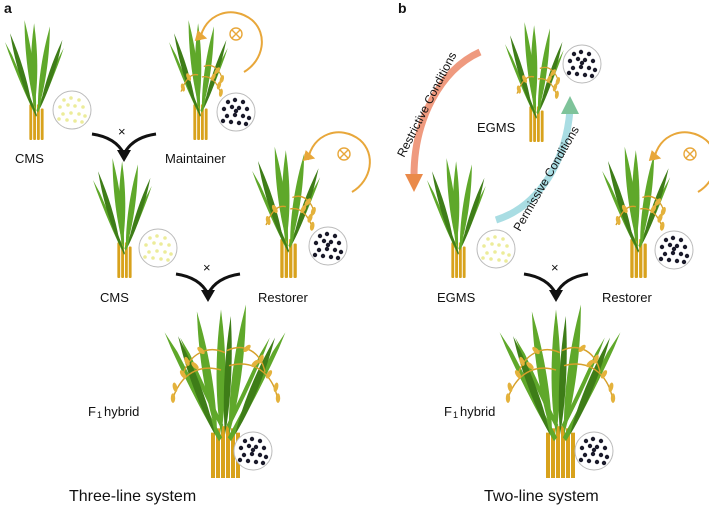 This screenshot has width=709, height=510. What do you see at coordinates (426, 105) in the screenshot?
I see `restrictive-conditions-label: Restrictive Conditions` at bounding box center [426, 105].